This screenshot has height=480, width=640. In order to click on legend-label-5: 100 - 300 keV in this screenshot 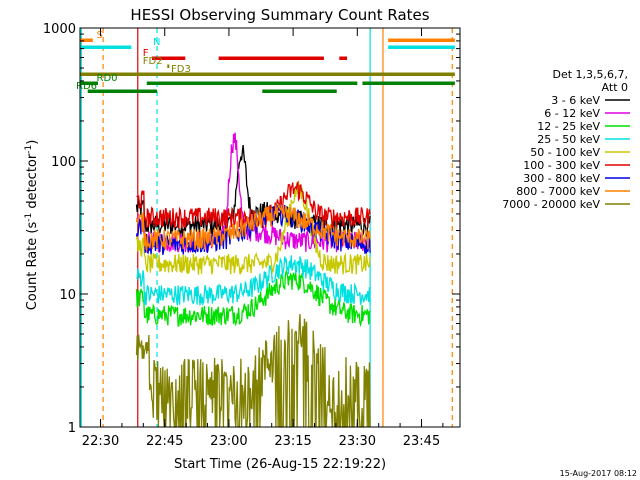, I will do `click(561, 165)`.